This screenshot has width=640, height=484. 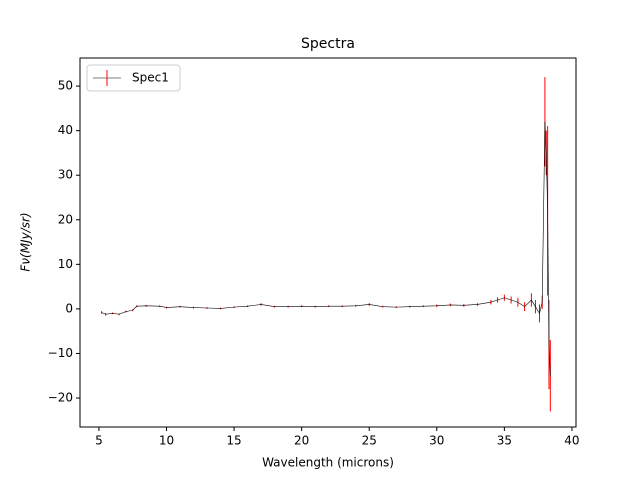 I want to click on y-tick-label: 40, so click(x=65, y=130).